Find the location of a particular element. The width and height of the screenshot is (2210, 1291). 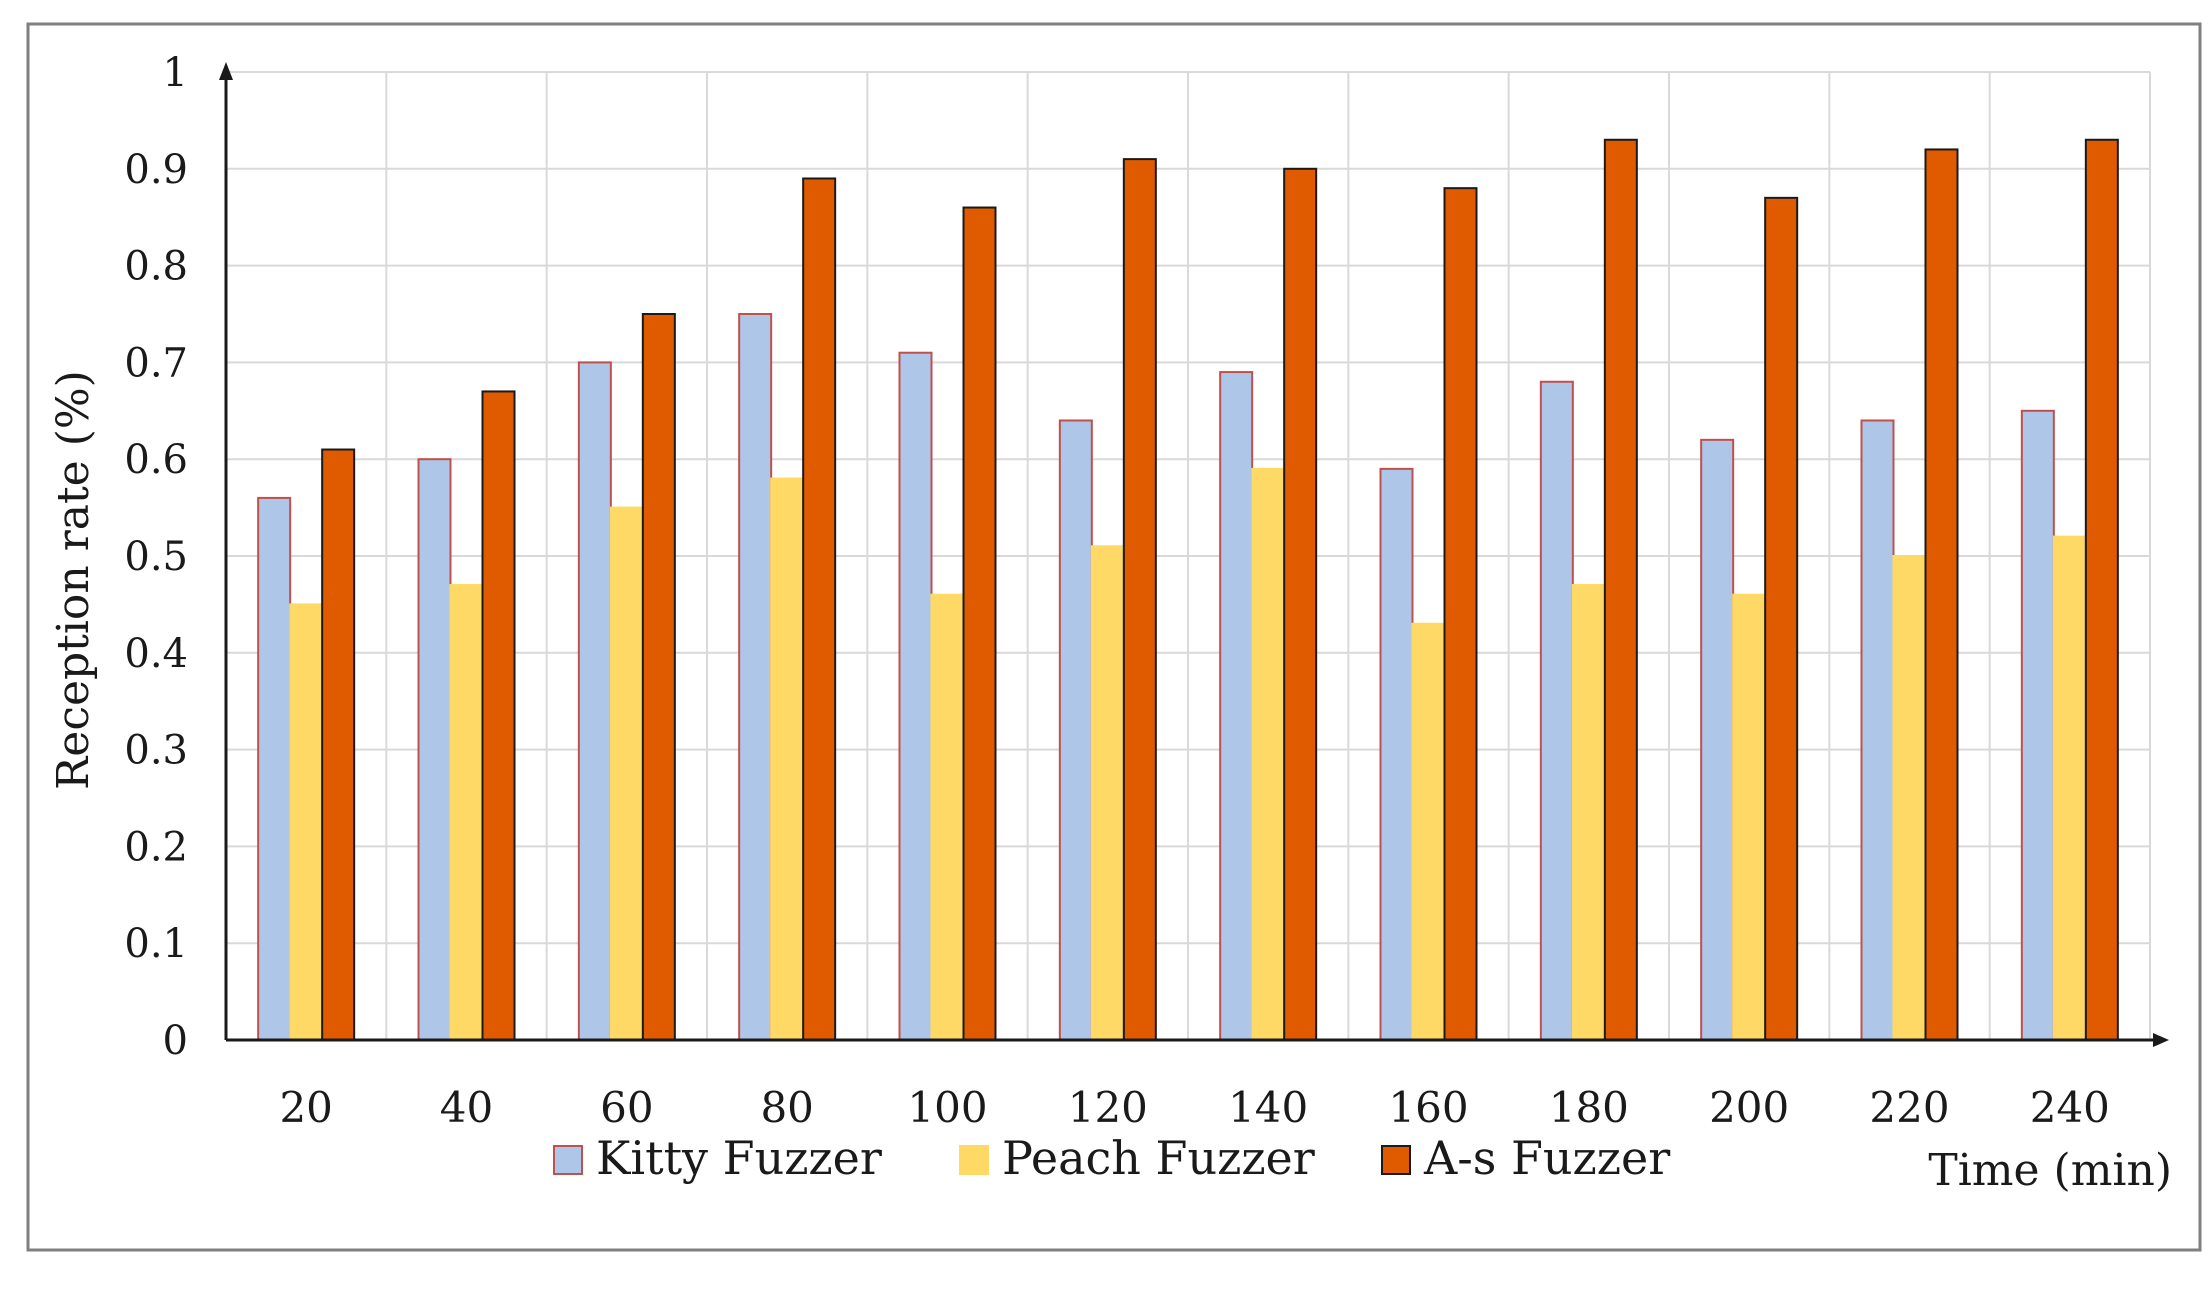

legend-label: A-s Fuzzer is located at coordinates (1546, 1158).